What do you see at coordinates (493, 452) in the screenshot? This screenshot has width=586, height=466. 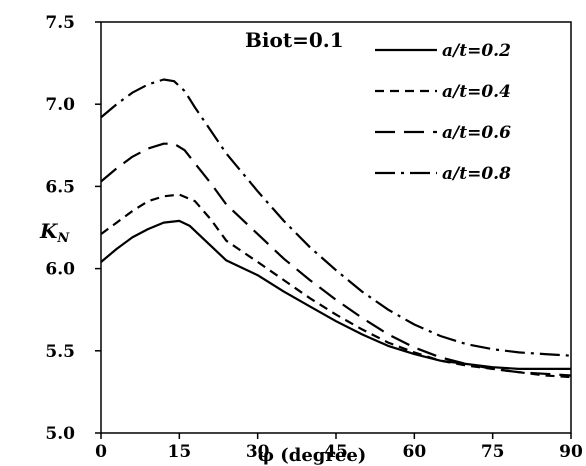 I see `x-tick-label: 75` at bounding box center [493, 452].